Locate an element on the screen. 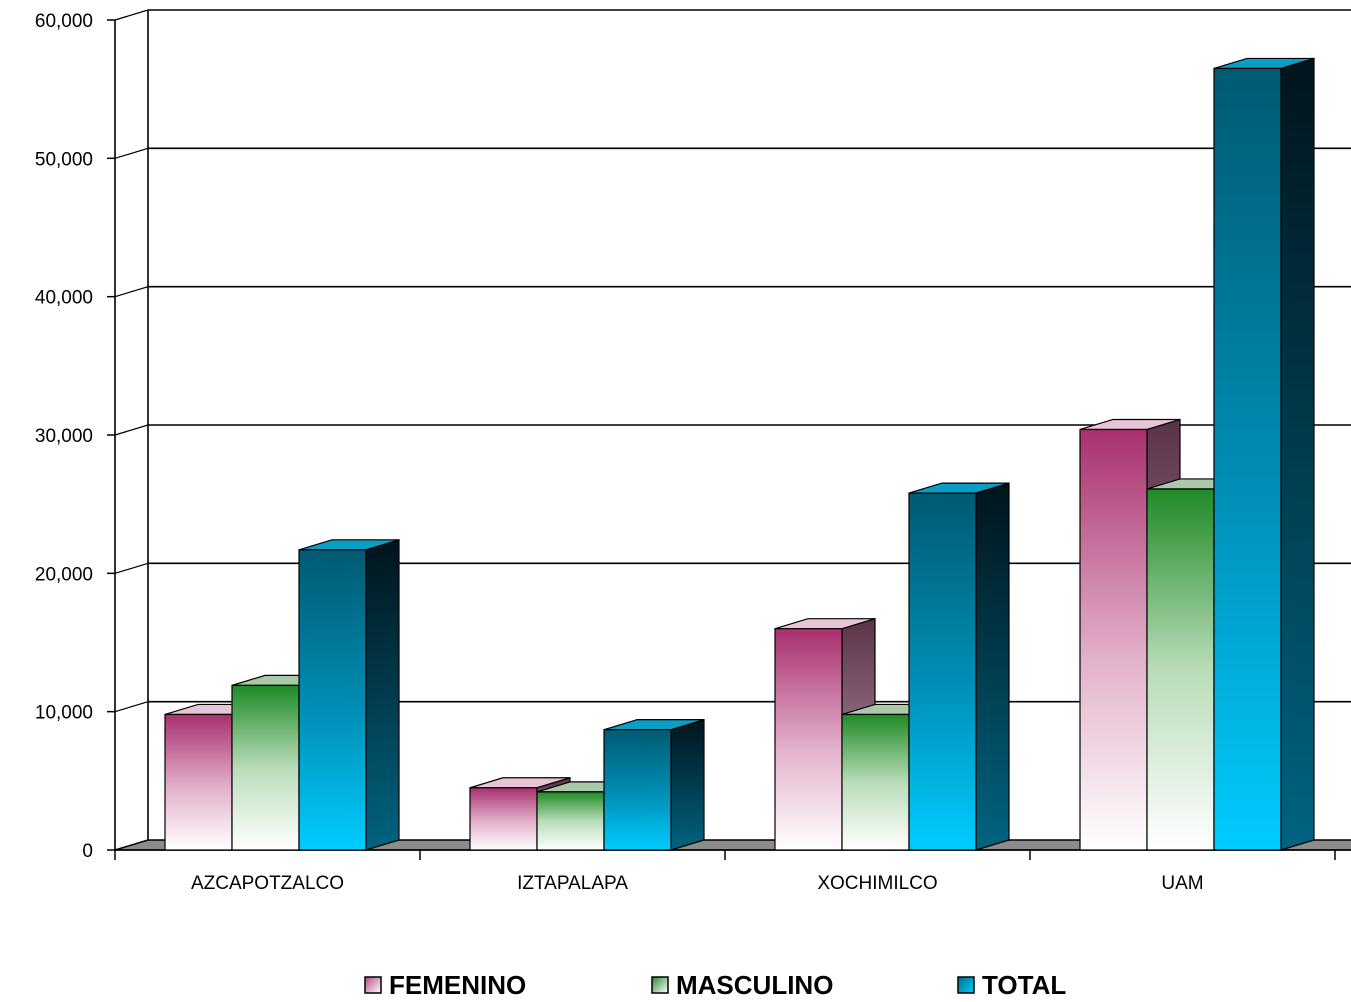 This screenshot has width=1351, height=1002. x-category-label: AZCAPOTZALCO is located at coordinates (267, 883).